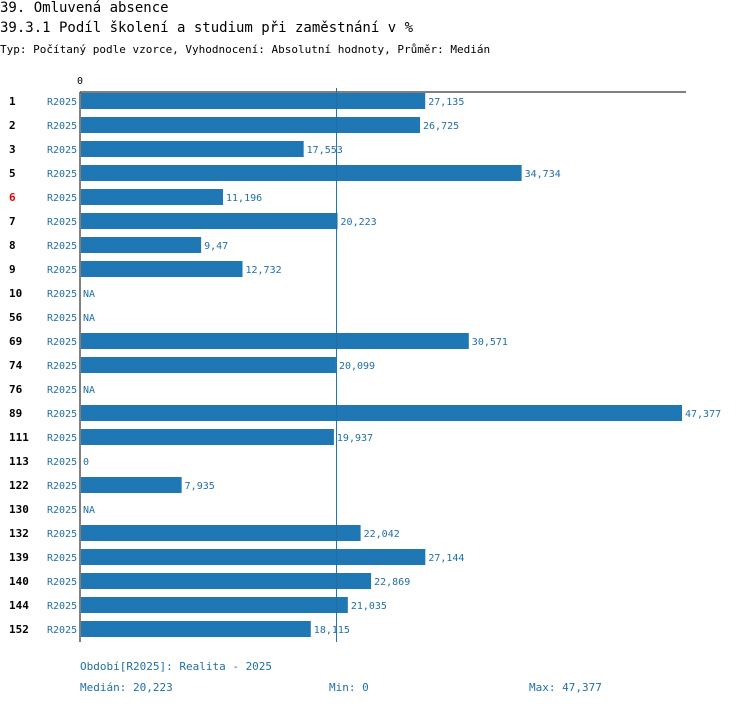 The width and height of the screenshot is (750, 704). I want to click on value-label: 17,553, so click(325, 150).